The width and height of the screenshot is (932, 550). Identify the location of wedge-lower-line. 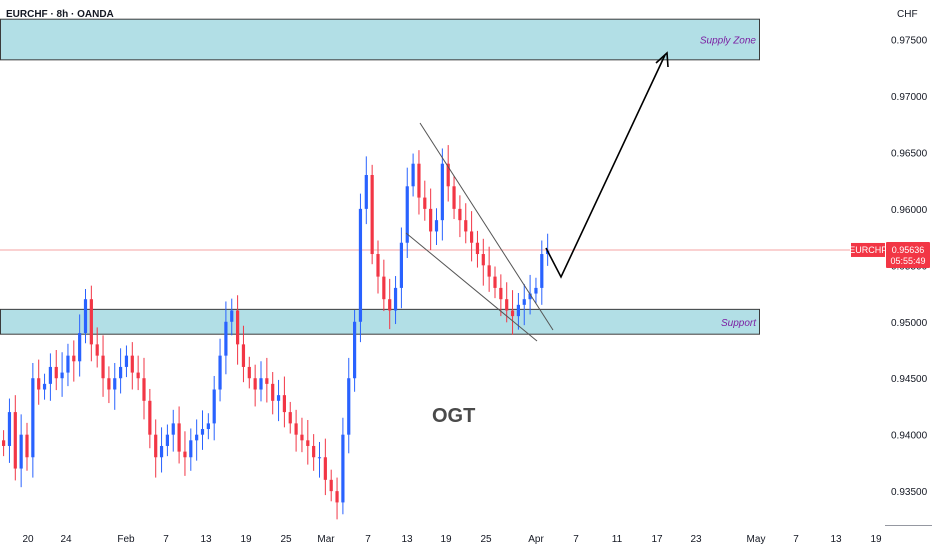
(471, 287).